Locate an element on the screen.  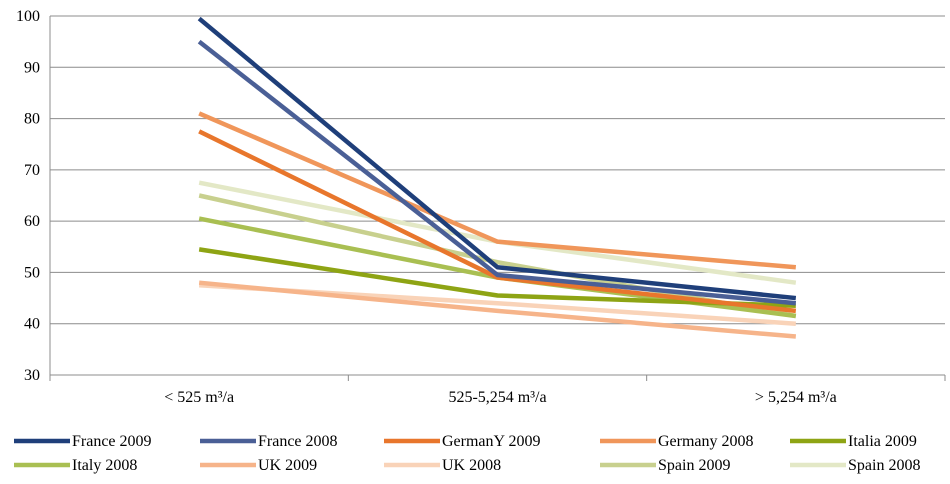
y-axis: 30 40 50 60 70 80 90 100 is located at coordinates (33, 196).